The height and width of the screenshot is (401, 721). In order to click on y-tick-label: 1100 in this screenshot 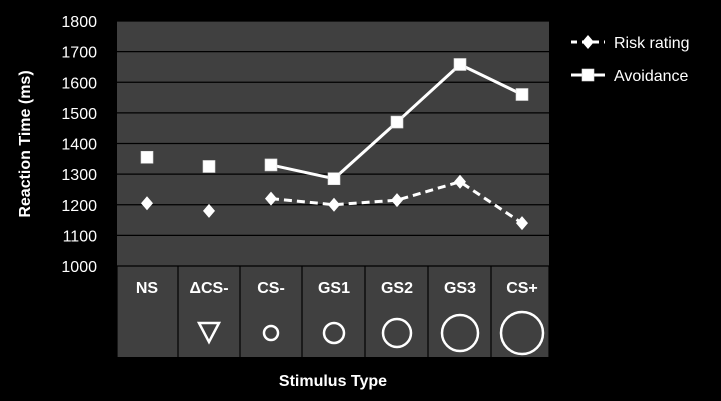, I will do `click(80, 236)`.